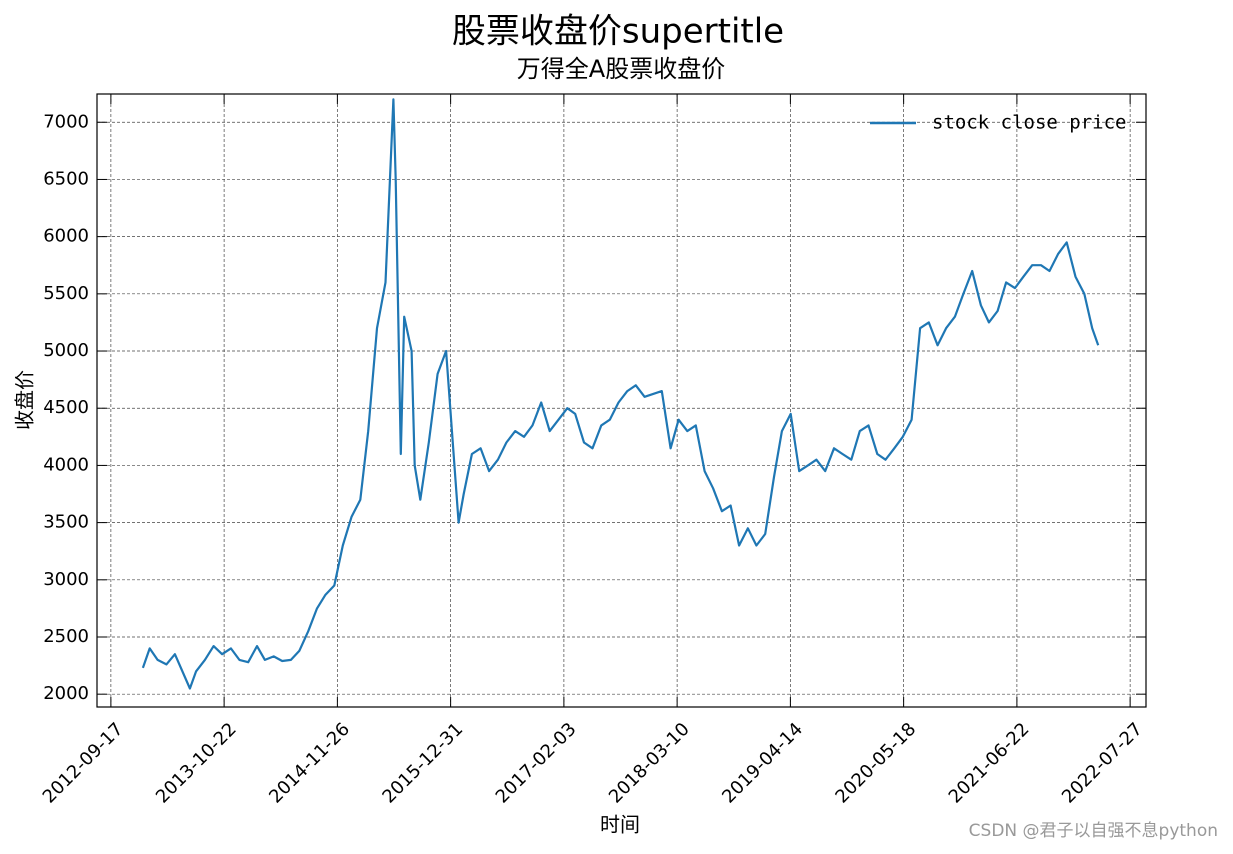 This screenshot has height=854, width=1233. What do you see at coordinates (66, 350) in the screenshot?
I see `y-tick-label: 5000` at bounding box center [66, 350].